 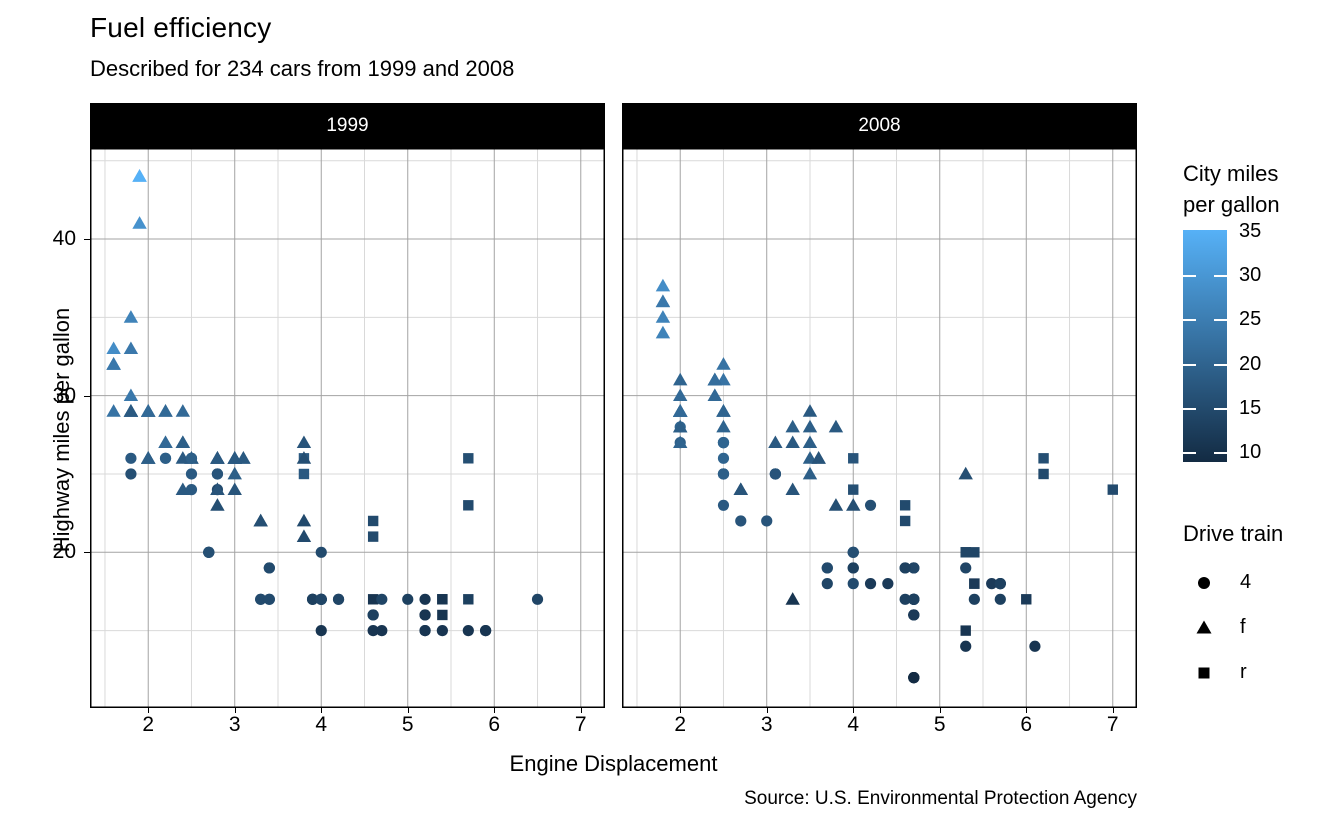 I want to click on shape-legend-title: Drive train, so click(x=1233, y=533).